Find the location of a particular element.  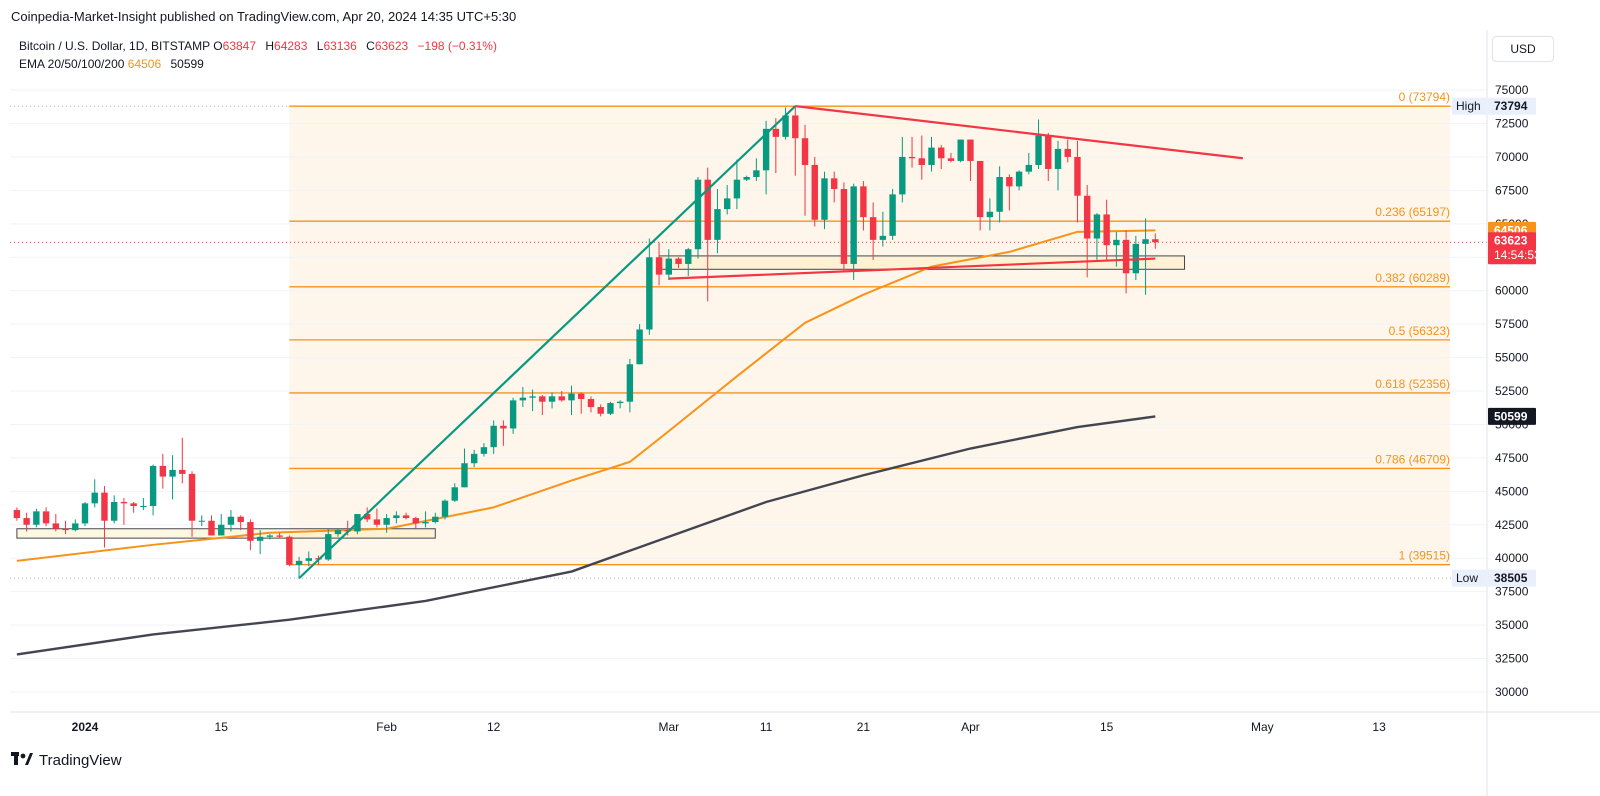

high-title-bg is located at coordinates (1469, 106).